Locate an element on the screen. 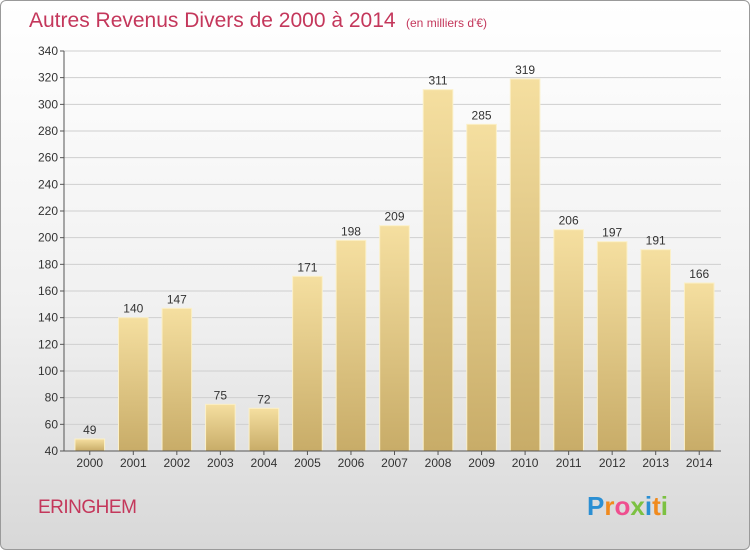  x-tick-label: 2004 is located at coordinates (264, 463).